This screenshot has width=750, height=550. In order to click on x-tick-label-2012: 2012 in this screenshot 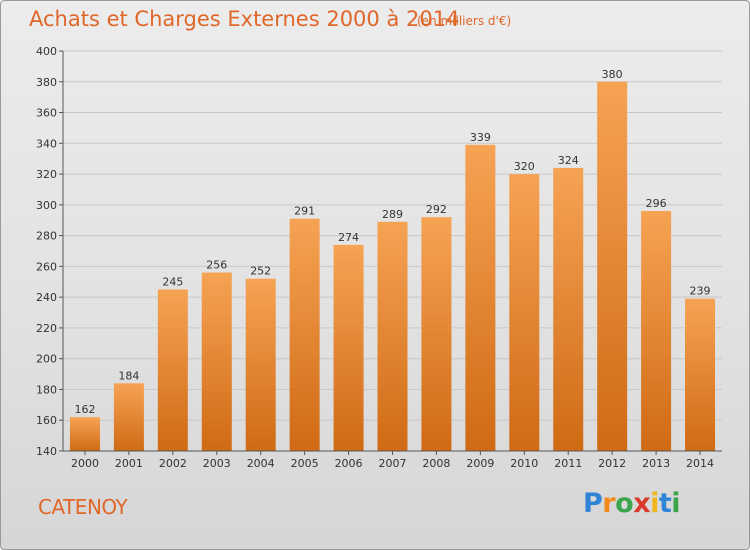, I will do `click(612, 463)`.